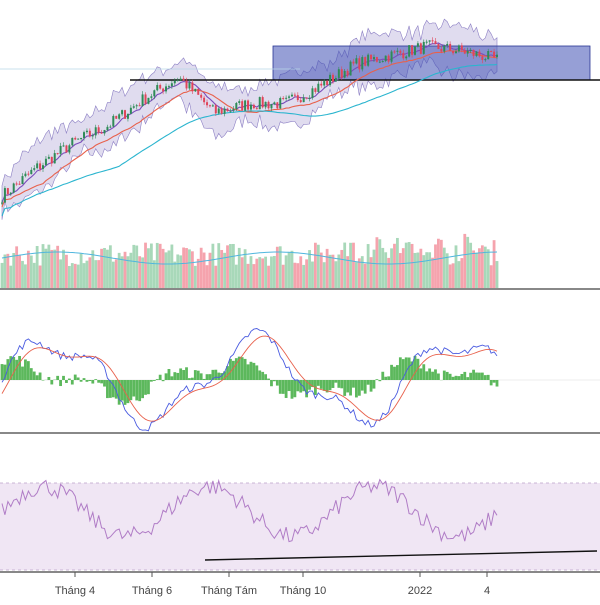 The image size is (600, 605). I want to click on x-tick-label: Tháng 4, so click(75, 591).